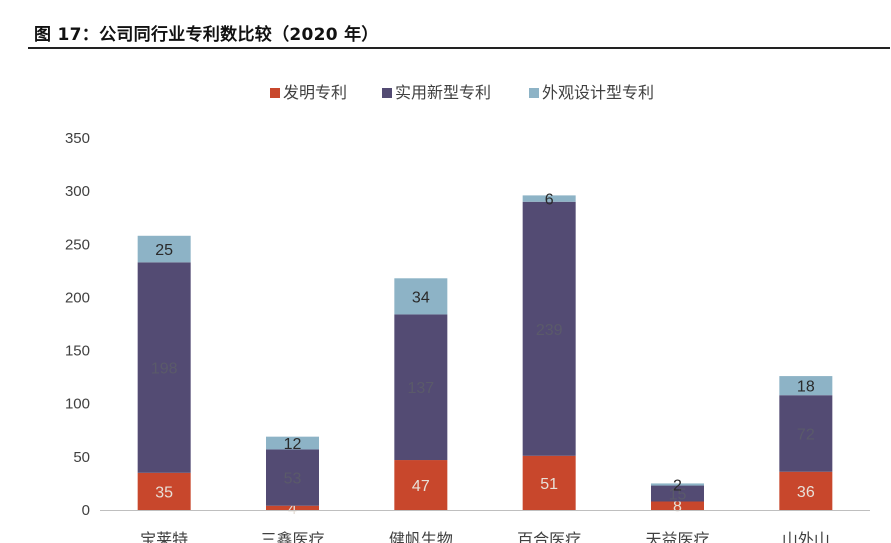 Image resolution: width=891 pixels, height=543 pixels. I want to click on data-label: 53, so click(293, 479).